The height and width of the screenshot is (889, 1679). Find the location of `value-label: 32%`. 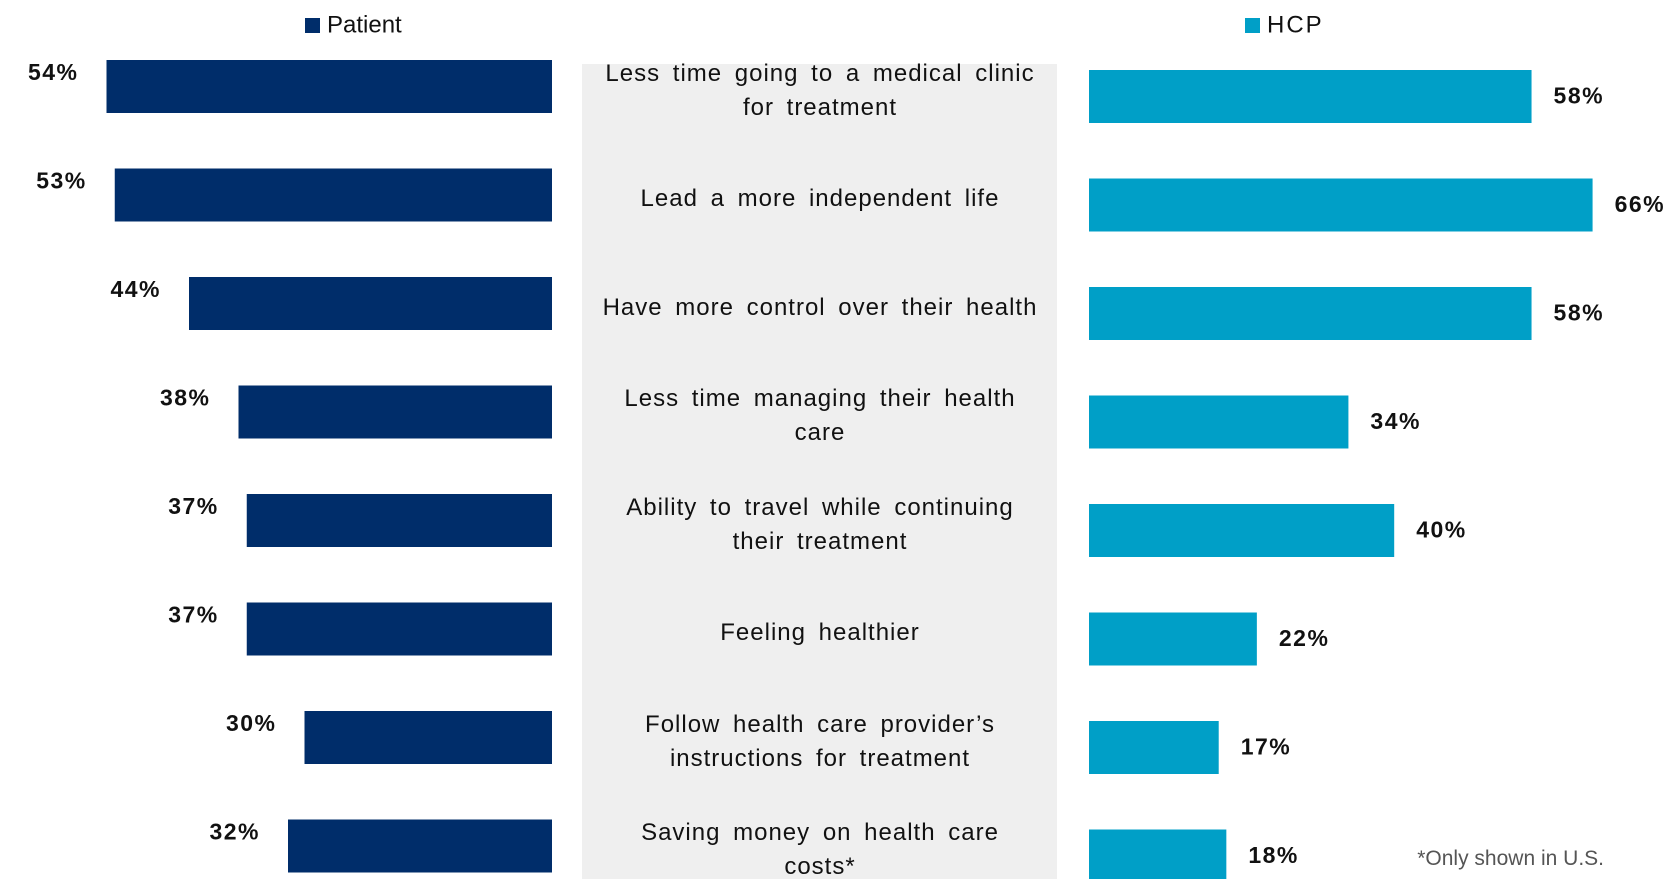

value-label: 32% is located at coordinates (234, 832).